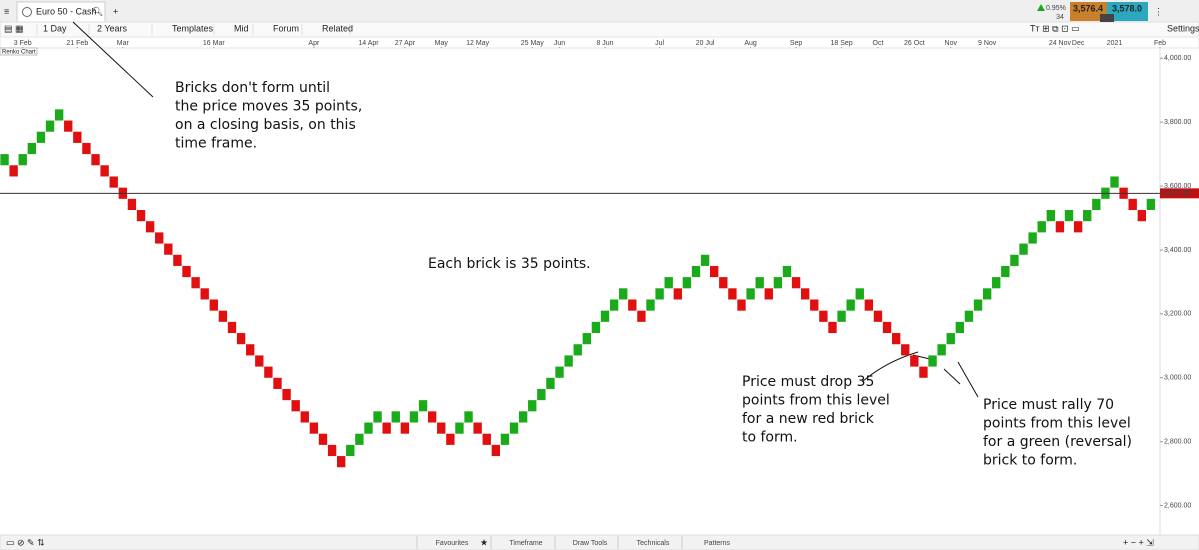 The image size is (1199, 550). I want to click on sell-box, so click(1088, 11).